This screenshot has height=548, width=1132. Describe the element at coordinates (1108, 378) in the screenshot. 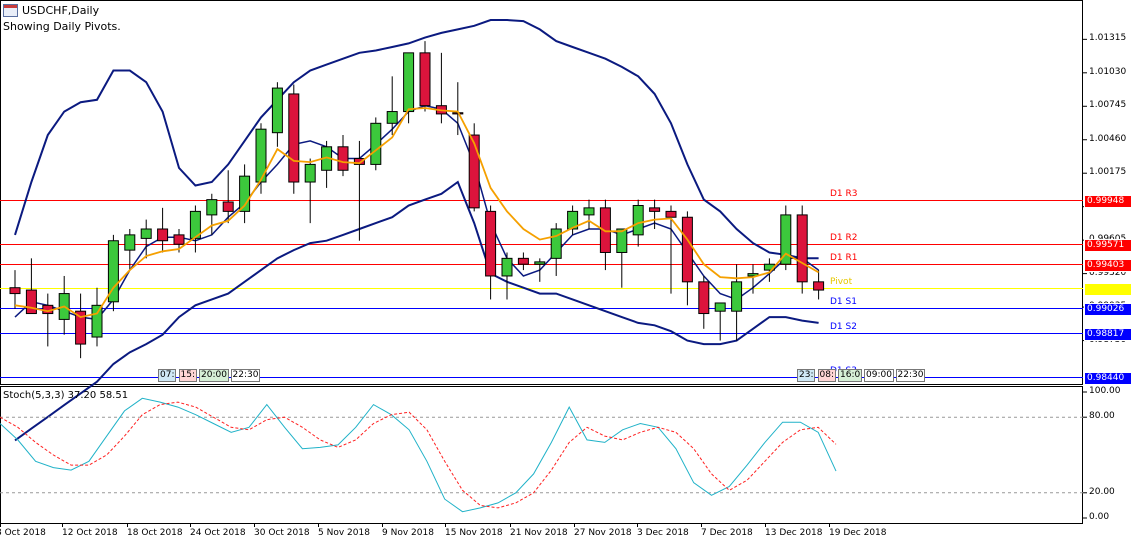

I see `pivot-price-box: 0.98440` at that location.